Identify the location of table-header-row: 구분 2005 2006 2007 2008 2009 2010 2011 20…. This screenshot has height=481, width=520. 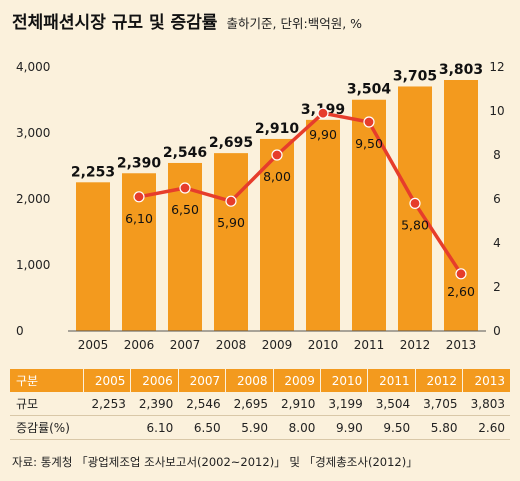
(260, 380).